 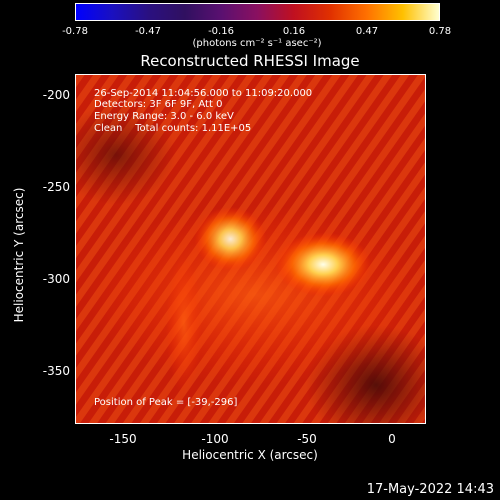 What do you see at coordinates (430, 489) in the screenshot?
I see `timestamp: 17-May-2022 14:43` at bounding box center [430, 489].